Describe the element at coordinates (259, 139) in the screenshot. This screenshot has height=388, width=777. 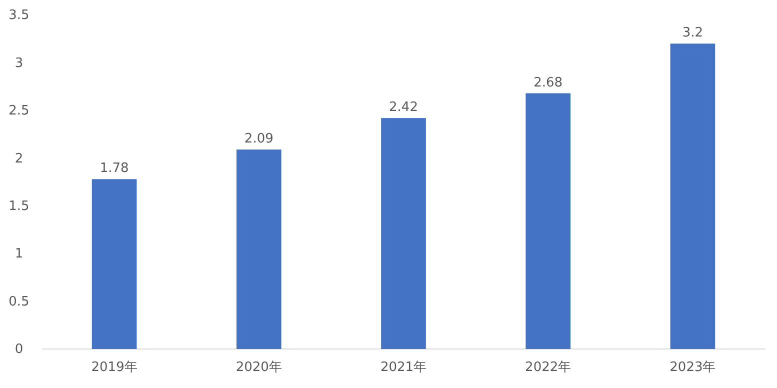
I see `data-label: 2.09` at that location.